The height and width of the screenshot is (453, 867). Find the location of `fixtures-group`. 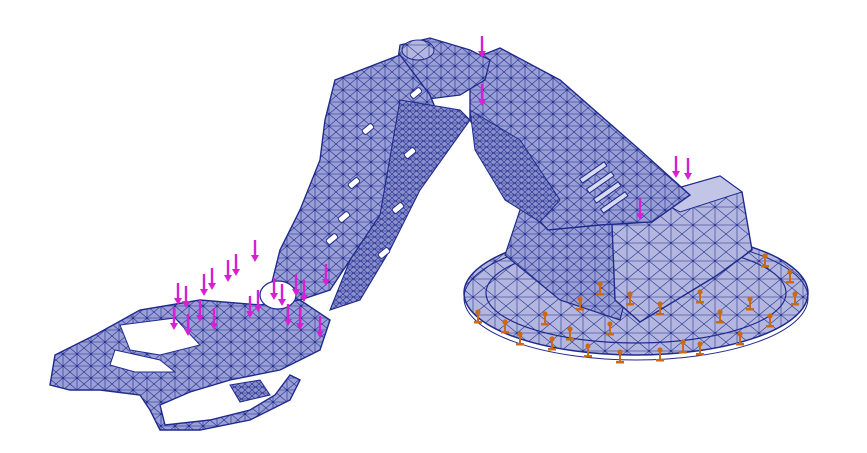

fixtures-group is located at coordinates (636, 308).